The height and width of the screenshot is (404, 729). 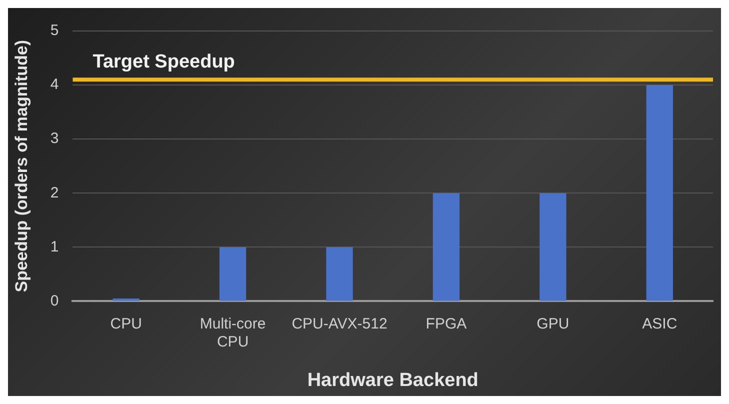 What do you see at coordinates (340, 323) in the screenshot?
I see `x-tick-label: CPU-AVX-512` at bounding box center [340, 323].